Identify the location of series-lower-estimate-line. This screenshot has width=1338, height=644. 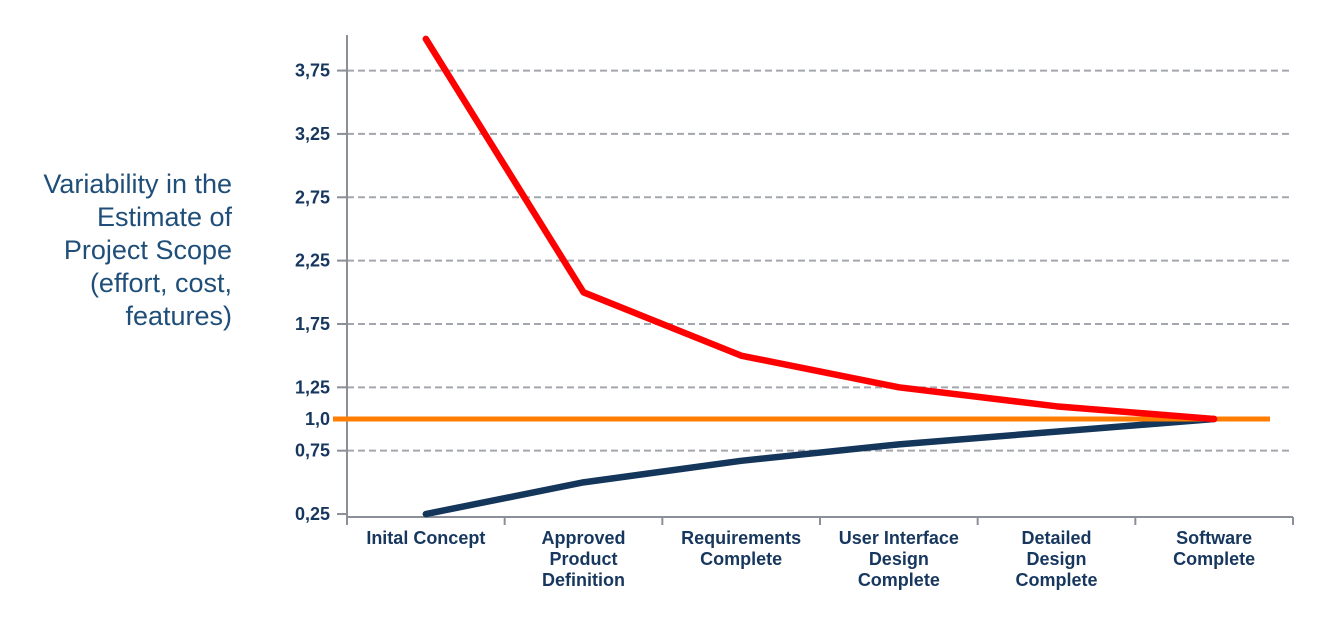
(820, 466).